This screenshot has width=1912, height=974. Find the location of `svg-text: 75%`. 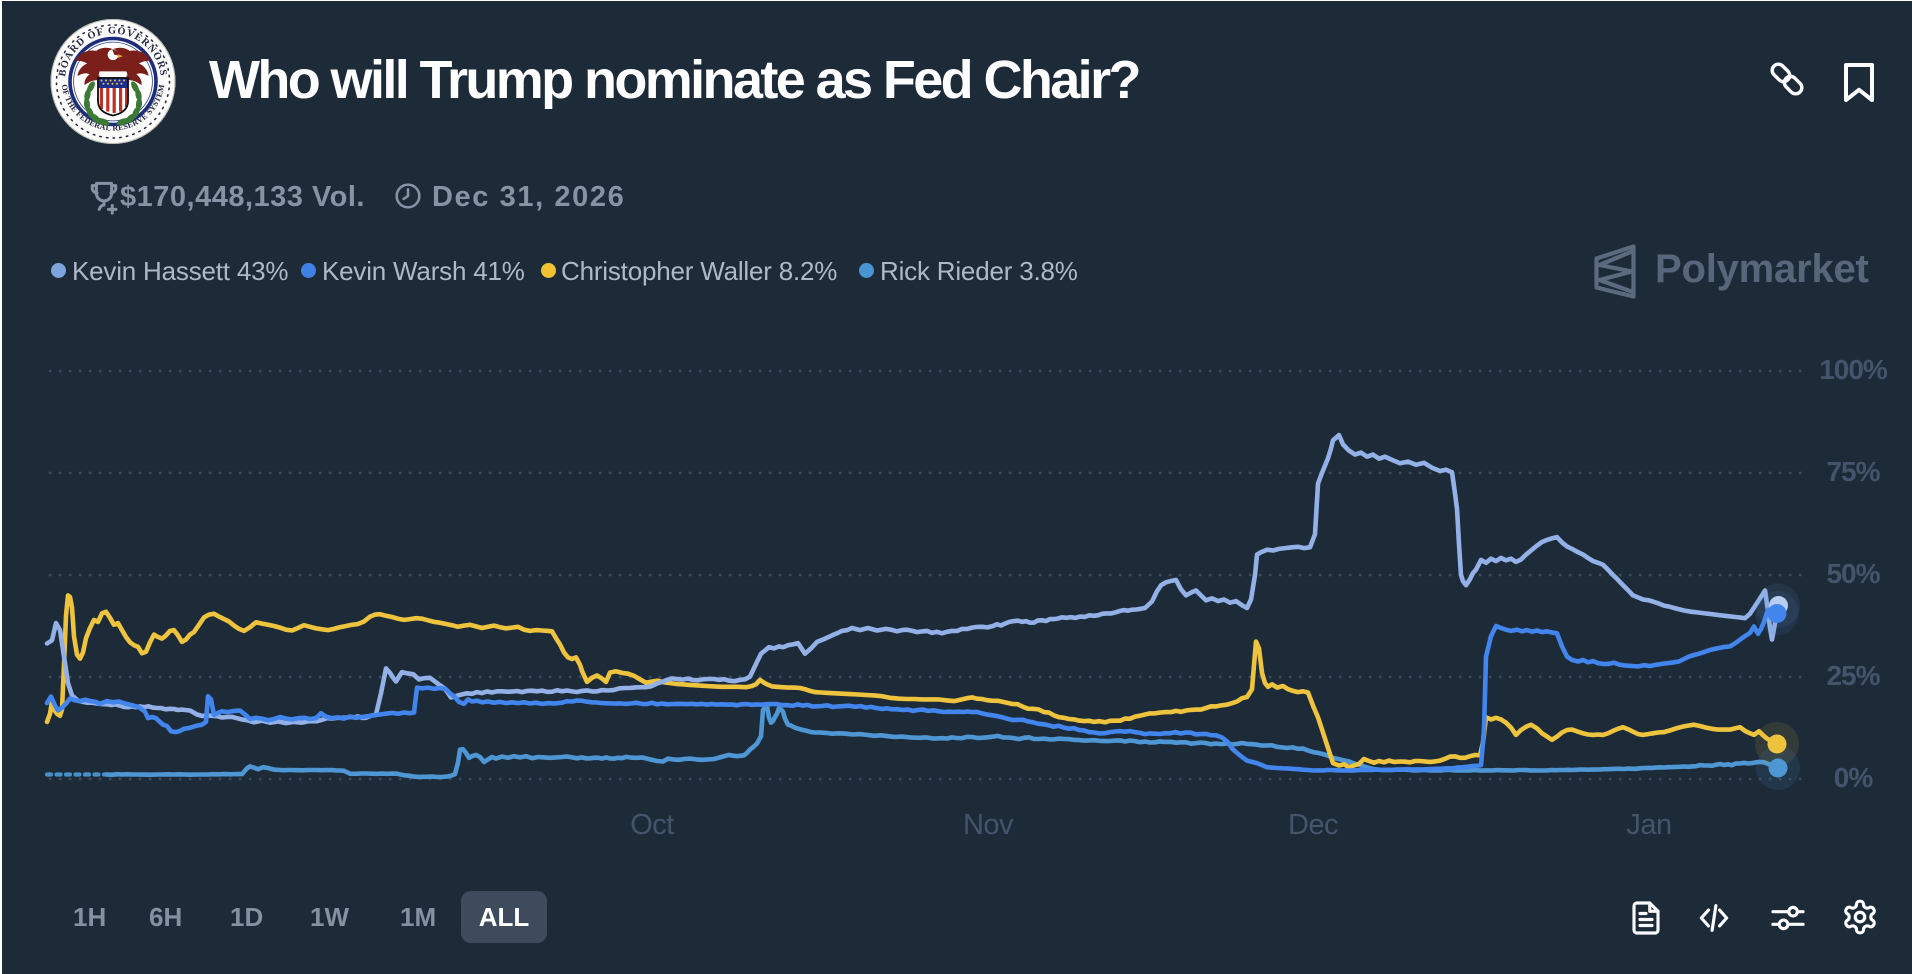

svg-text: 75% is located at coordinates (1853, 471).